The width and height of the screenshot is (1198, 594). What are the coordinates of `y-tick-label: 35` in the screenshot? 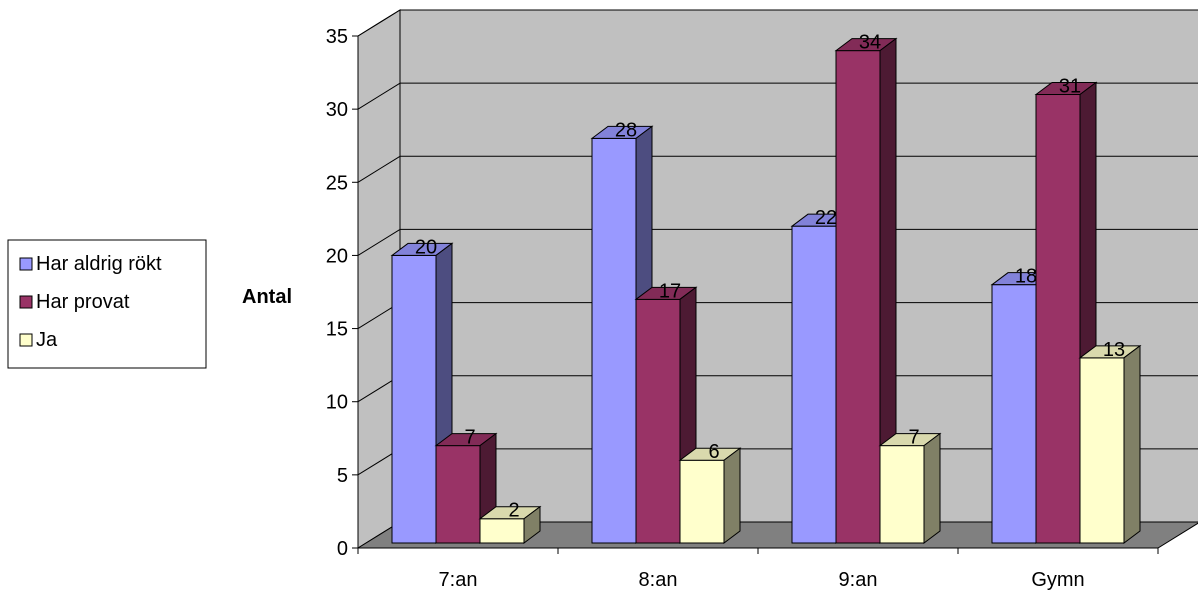 It's located at (337, 37).